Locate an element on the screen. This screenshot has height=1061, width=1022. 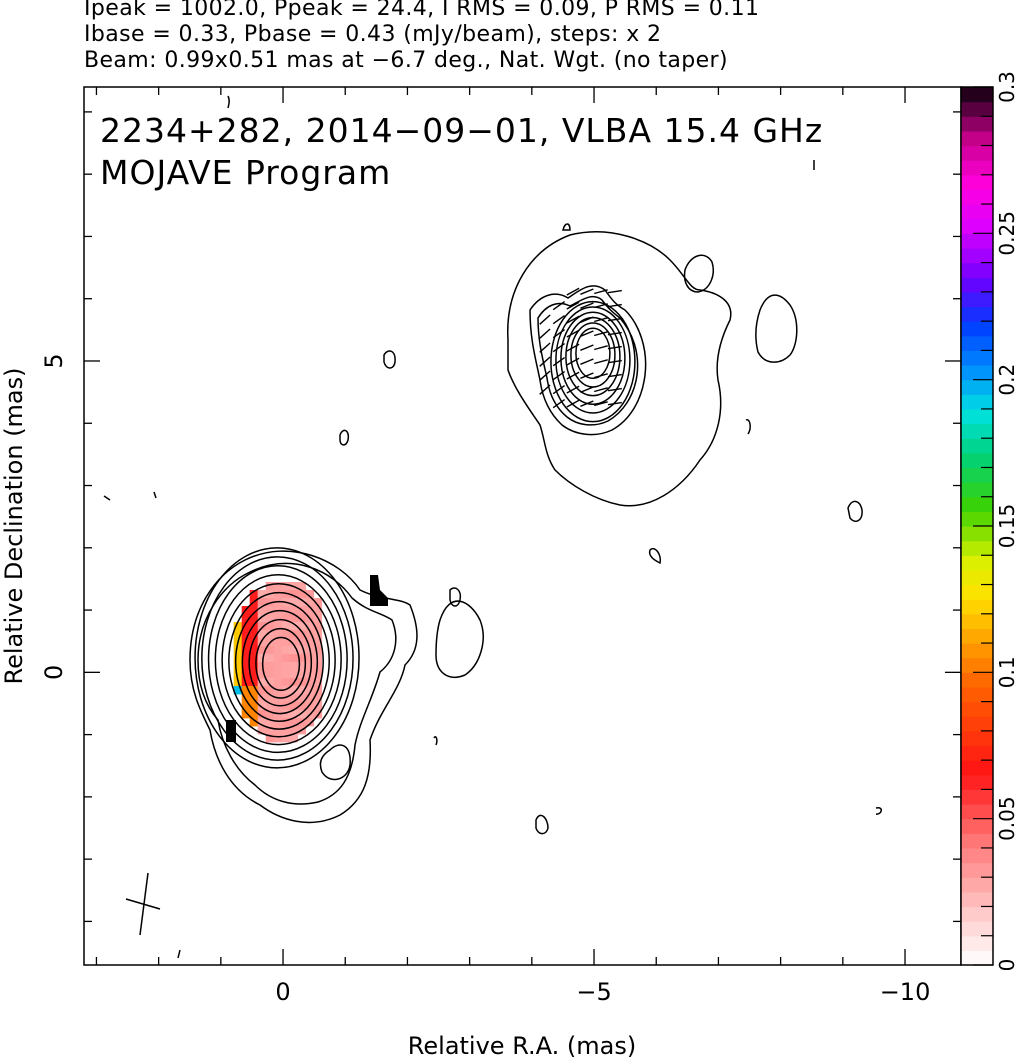
polarization-high-patches is located at coordinates (307, 658).